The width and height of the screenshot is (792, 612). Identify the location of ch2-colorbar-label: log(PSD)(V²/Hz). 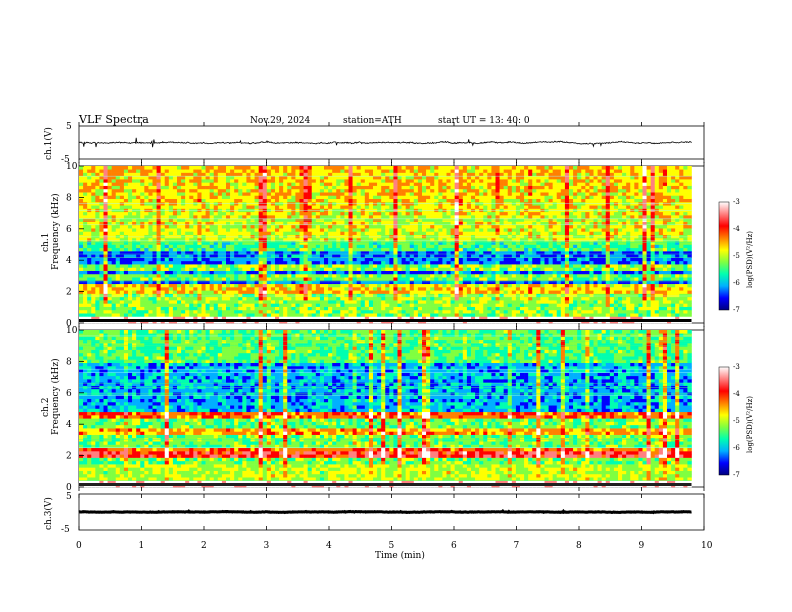
(750, 424).